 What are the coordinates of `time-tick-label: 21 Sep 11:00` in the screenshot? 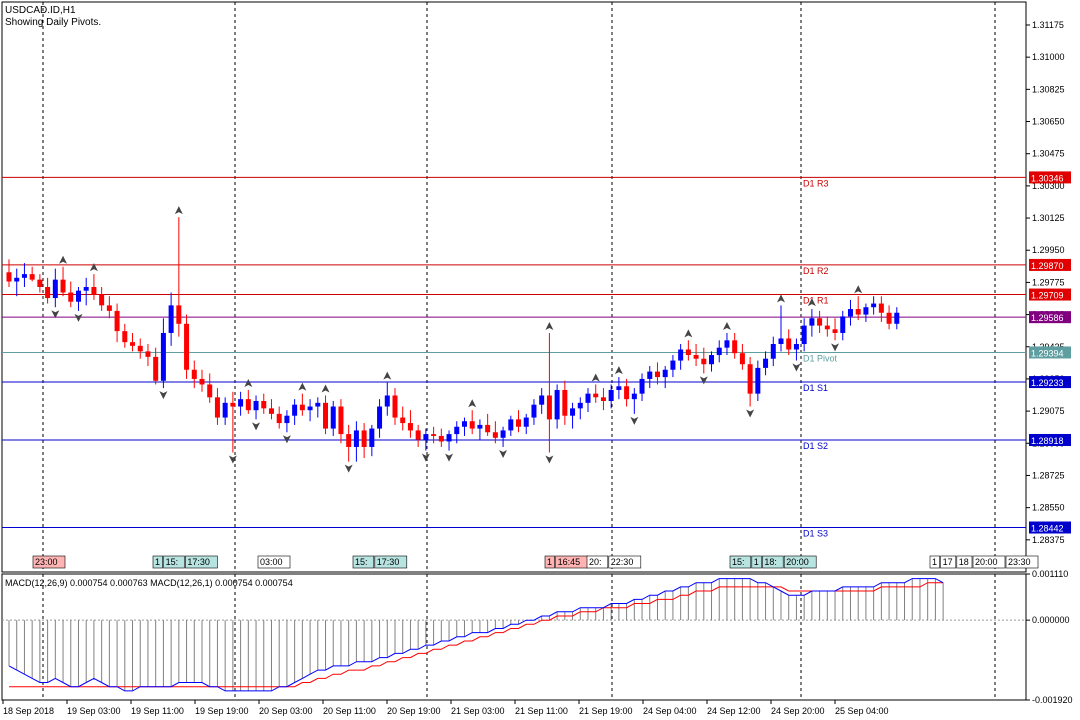 It's located at (541, 711).